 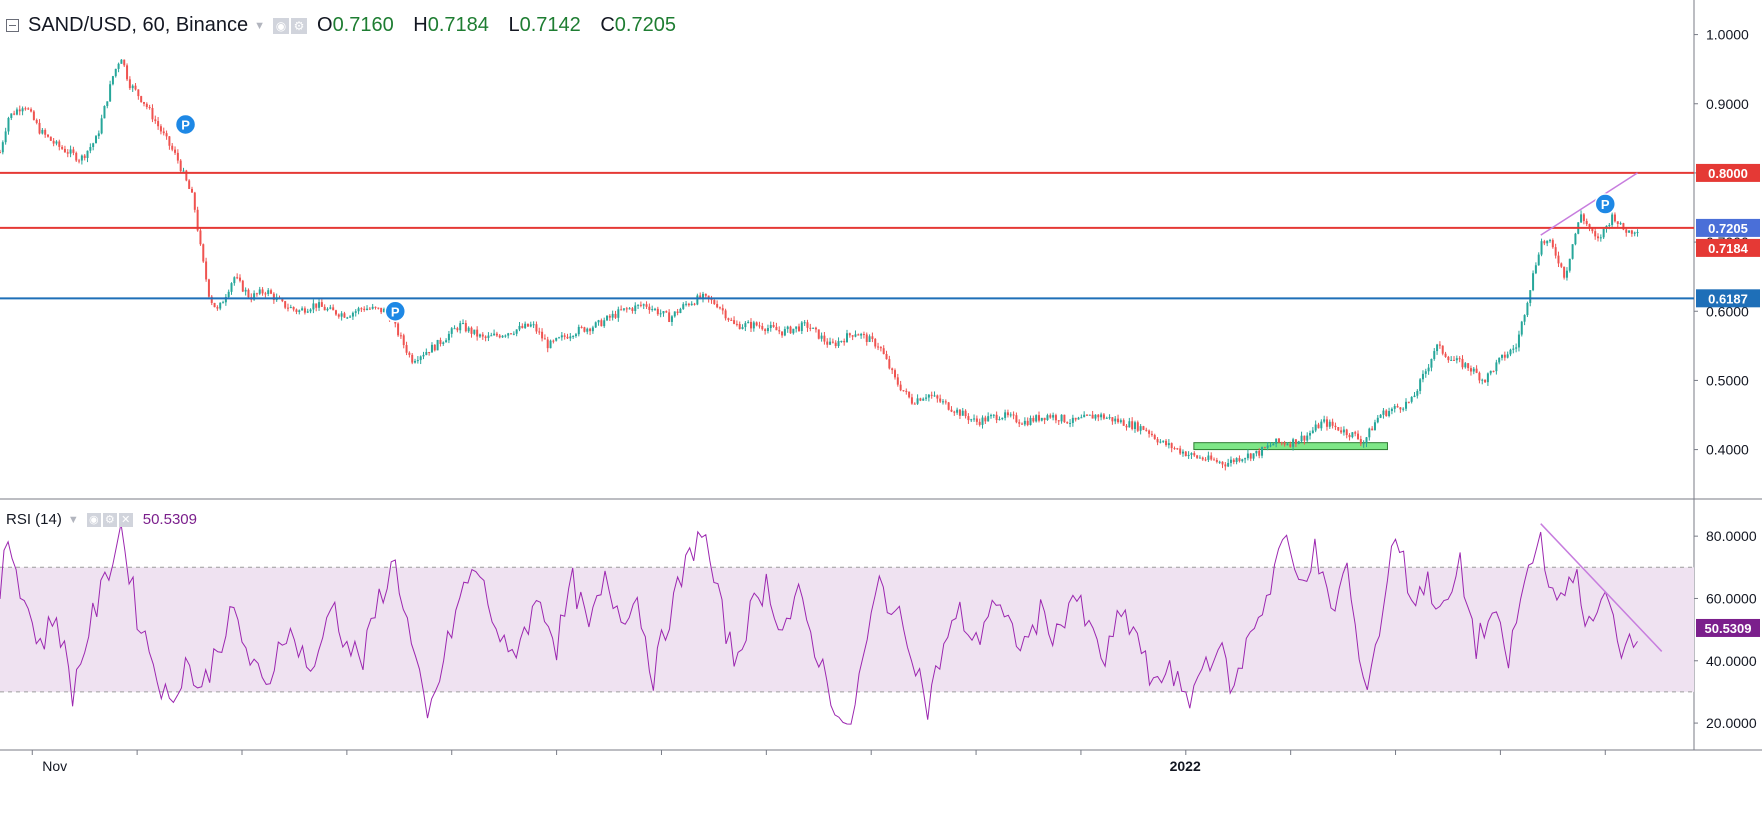 What do you see at coordinates (1731, 661) in the screenshot?
I see `rsi-tick-label: 40.0000` at bounding box center [1731, 661].